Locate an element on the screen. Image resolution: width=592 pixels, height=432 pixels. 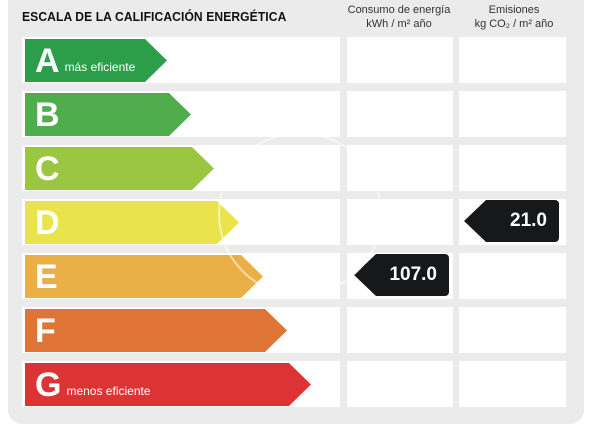
energy-column-header: Consumo de energía kWh / m² año is located at coordinates (399, 17).